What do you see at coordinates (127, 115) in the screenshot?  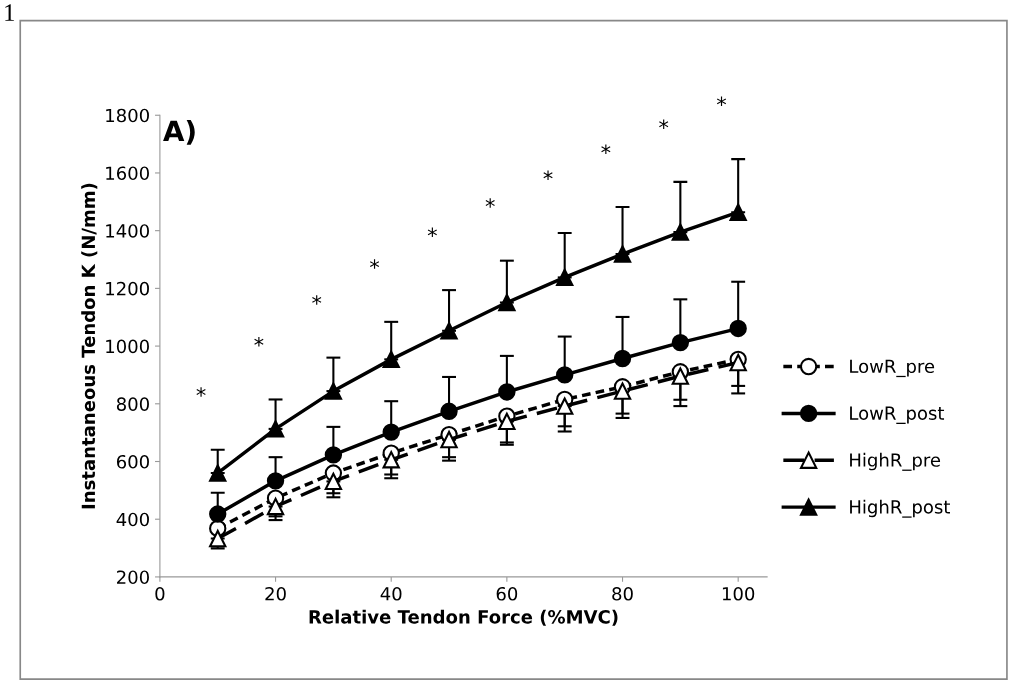 I see `y-tick-label: 1800` at bounding box center [127, 115].